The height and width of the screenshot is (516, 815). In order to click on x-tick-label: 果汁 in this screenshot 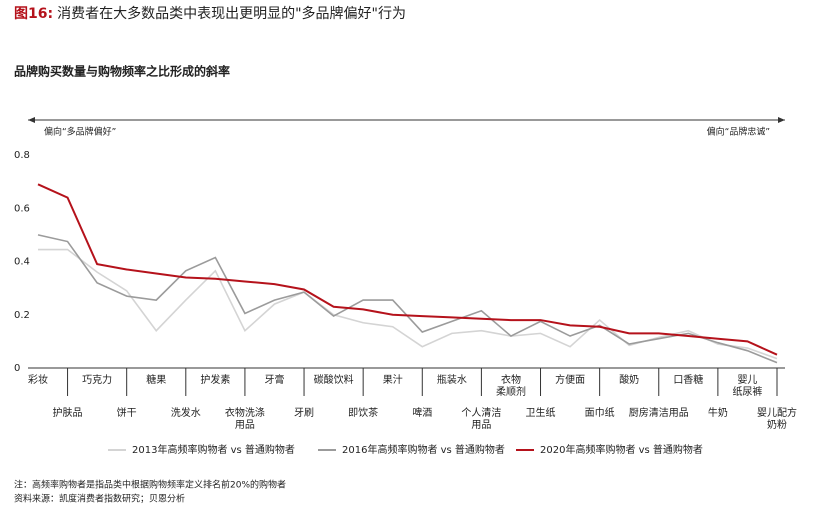, I will do `click(392, 380)`.